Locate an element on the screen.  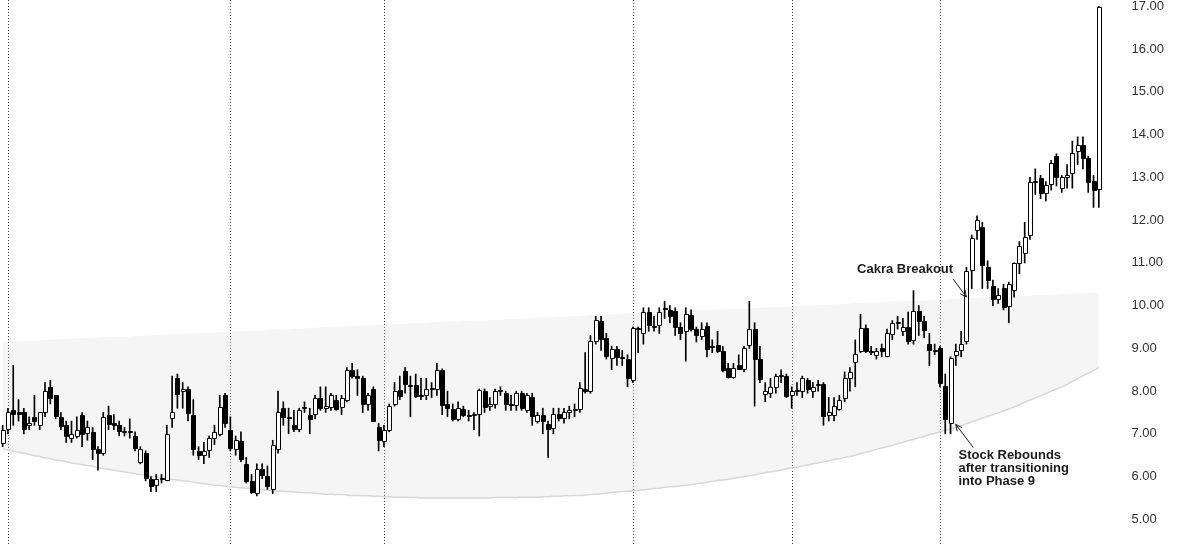
y-tick-label: 16.00 is located at coordinates (1148, 48).